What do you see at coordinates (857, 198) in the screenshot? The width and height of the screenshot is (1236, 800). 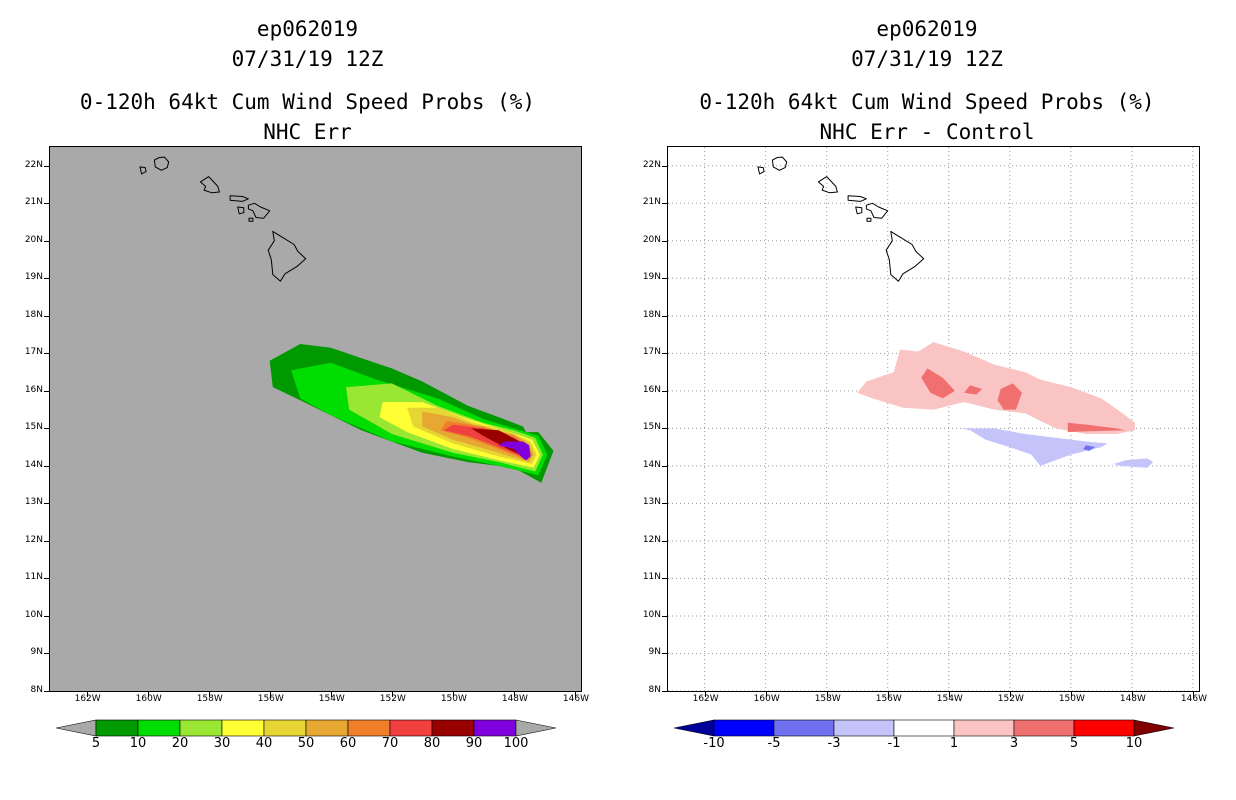 I see `right-island-molokai` at bounding box center [857, 198].